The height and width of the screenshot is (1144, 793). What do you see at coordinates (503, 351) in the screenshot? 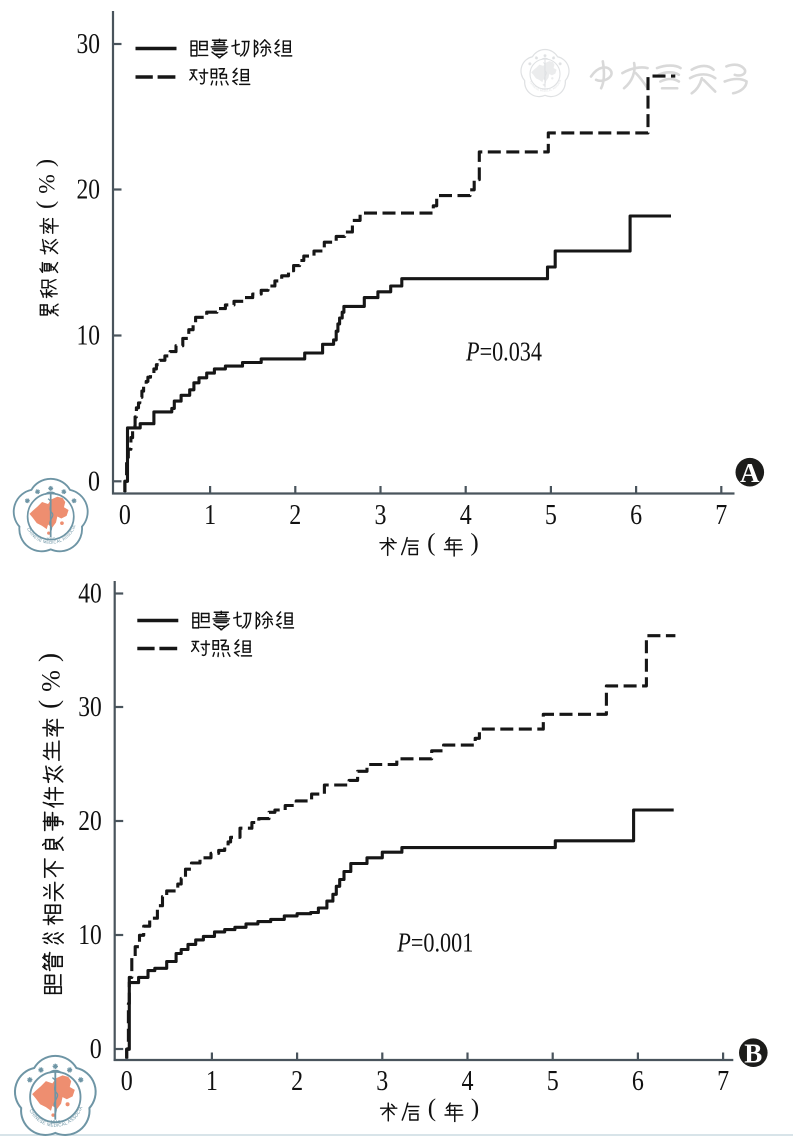
I see `svg-text: P=0.034` at bounding box center [503, 351].